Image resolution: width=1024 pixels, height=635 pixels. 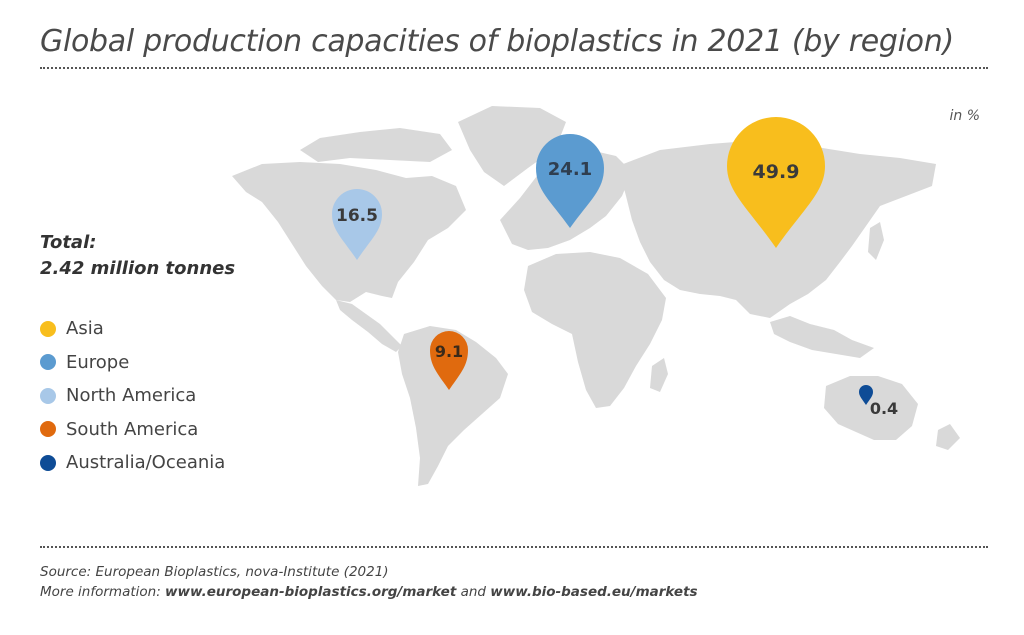 What do you see at coordinates (512, 146) in the screenshot?
I see `greenland` at bounding box center [512, 146].